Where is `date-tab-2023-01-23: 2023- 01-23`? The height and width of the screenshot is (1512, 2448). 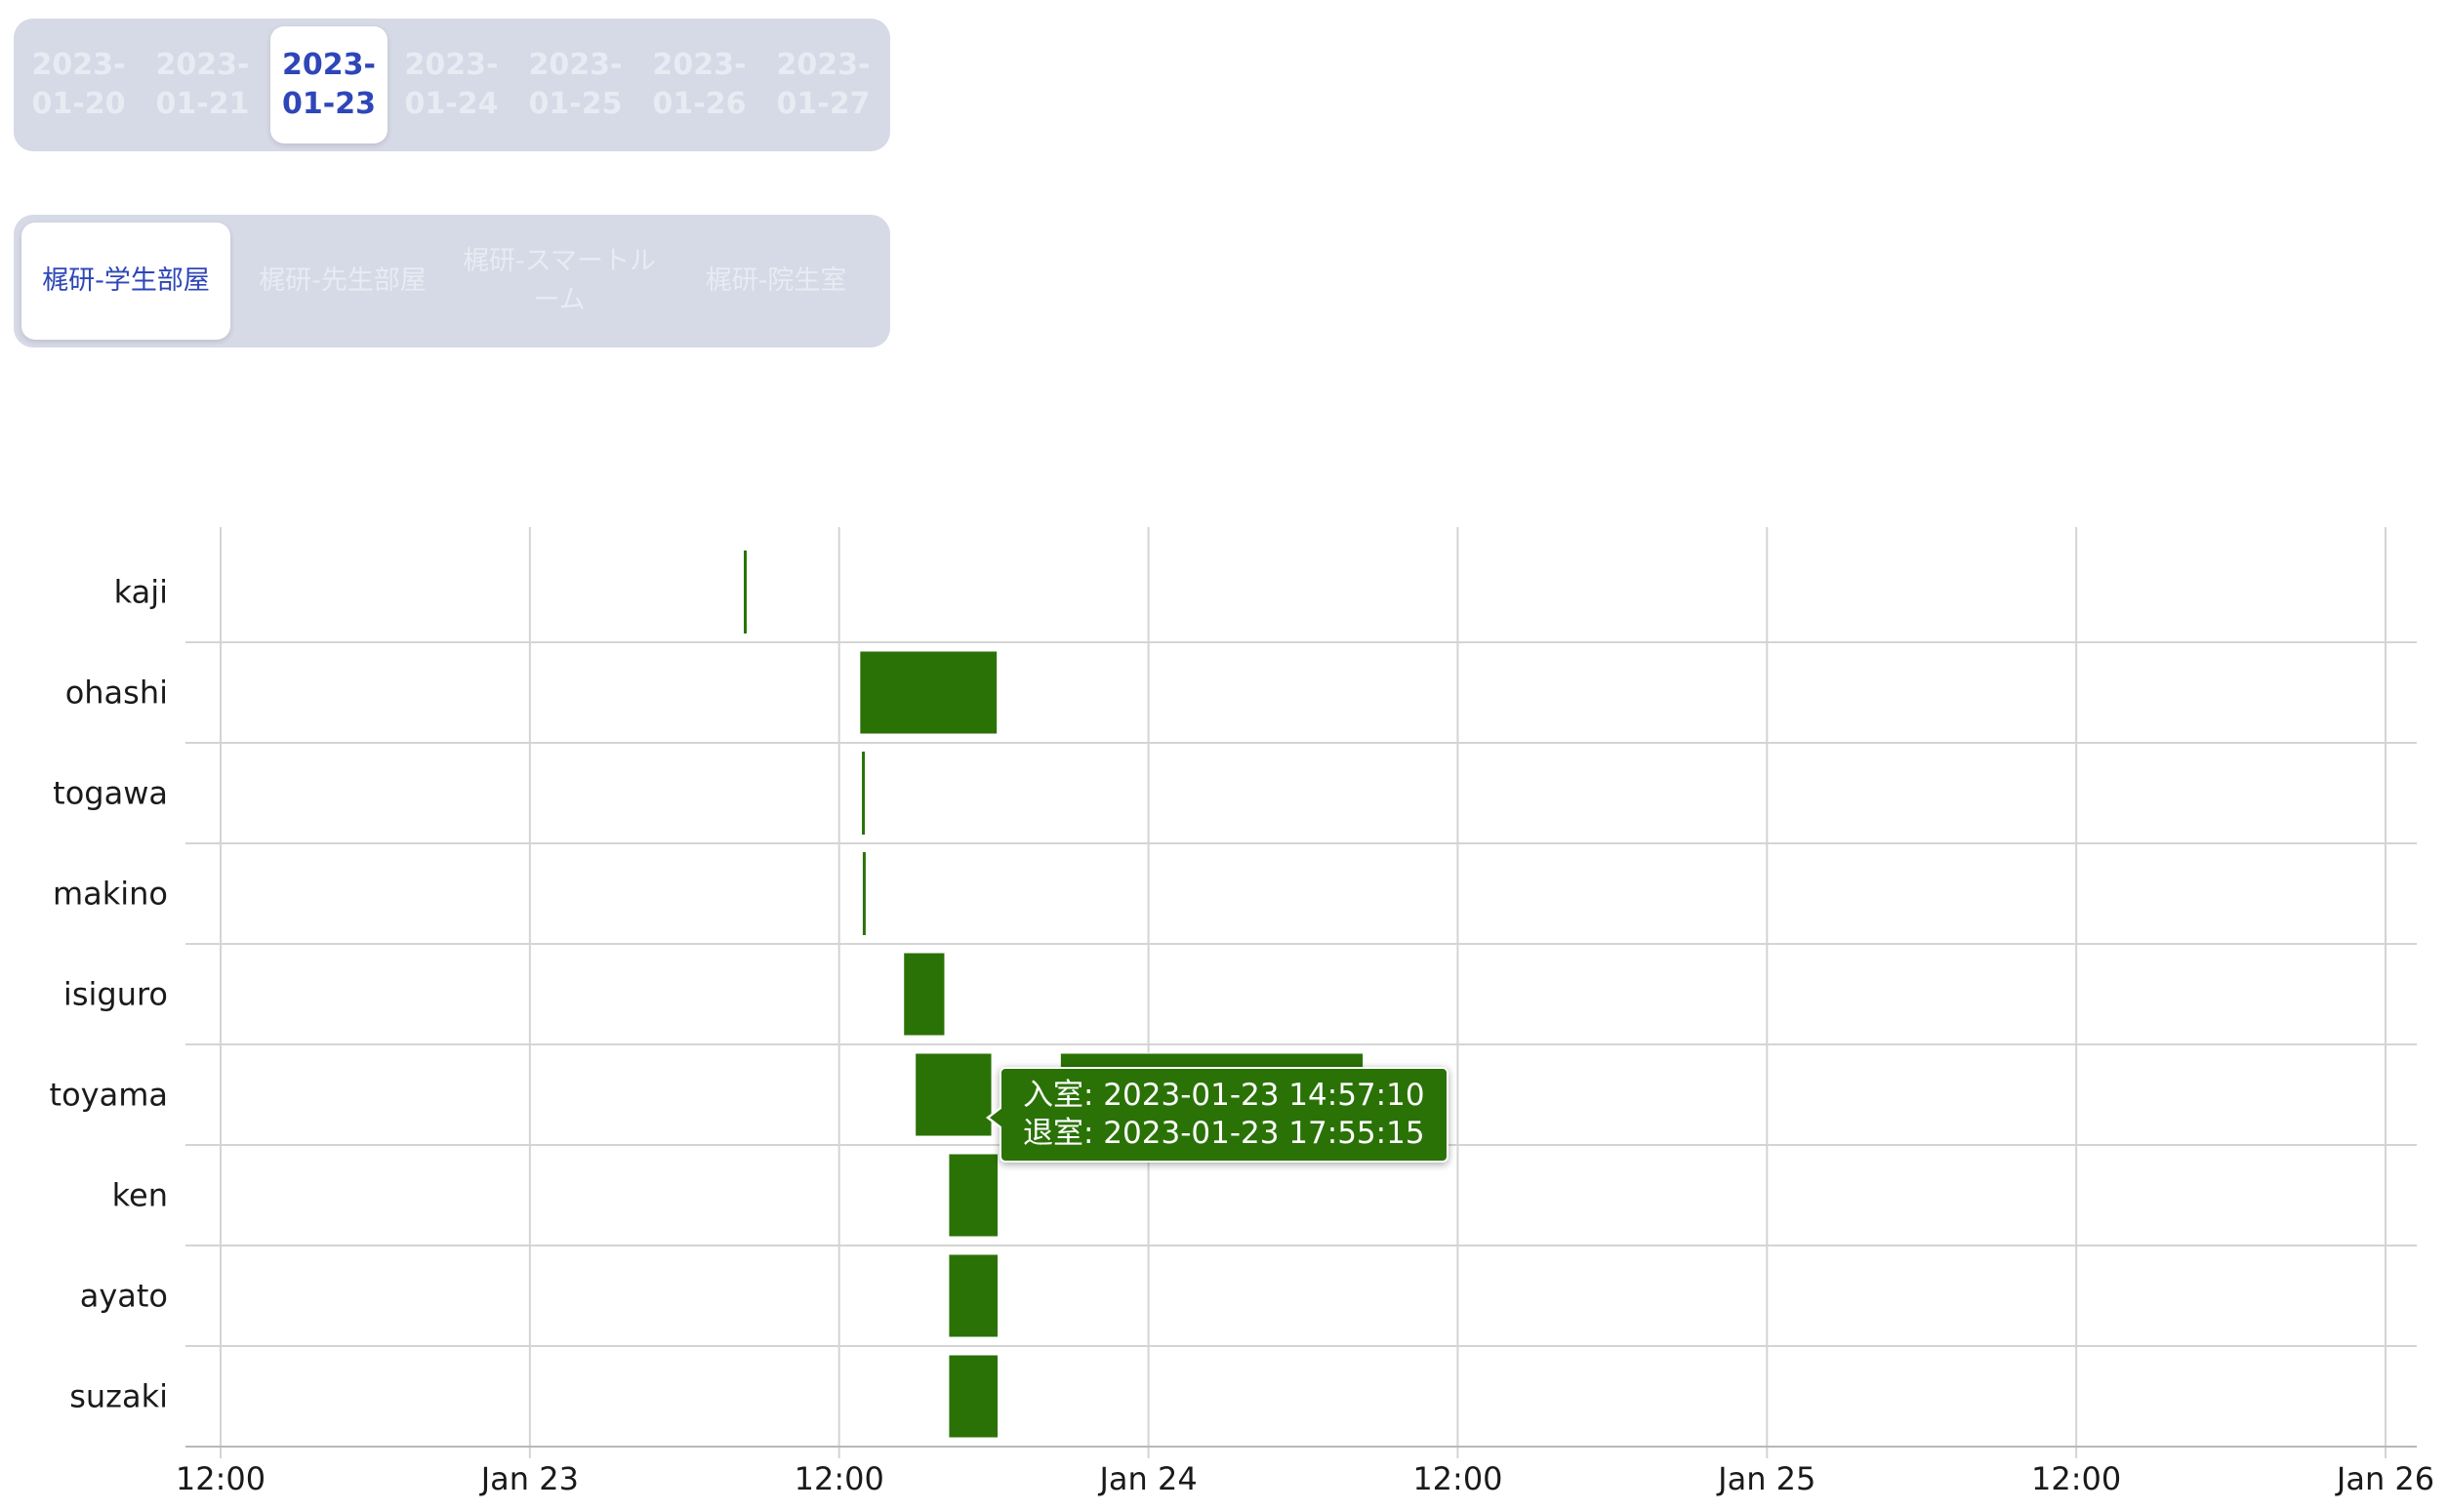 date-tab-2023-01-23: 2023- 01-23 is located at coordinates (329, 84).